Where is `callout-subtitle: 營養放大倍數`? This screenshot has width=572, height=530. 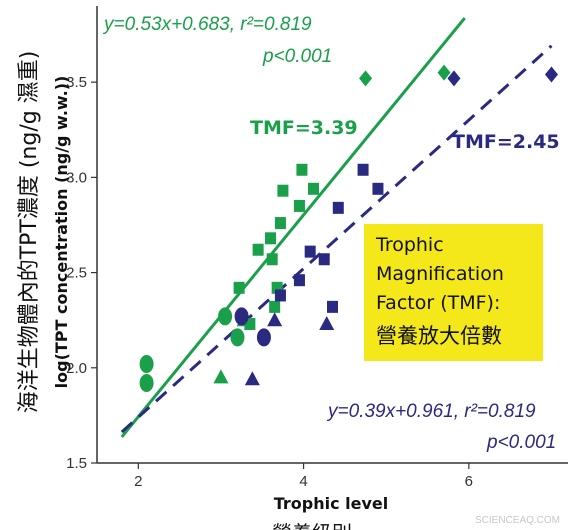 callout-subtitle: 營養放大倍數 is located at coordinates (439, 336).